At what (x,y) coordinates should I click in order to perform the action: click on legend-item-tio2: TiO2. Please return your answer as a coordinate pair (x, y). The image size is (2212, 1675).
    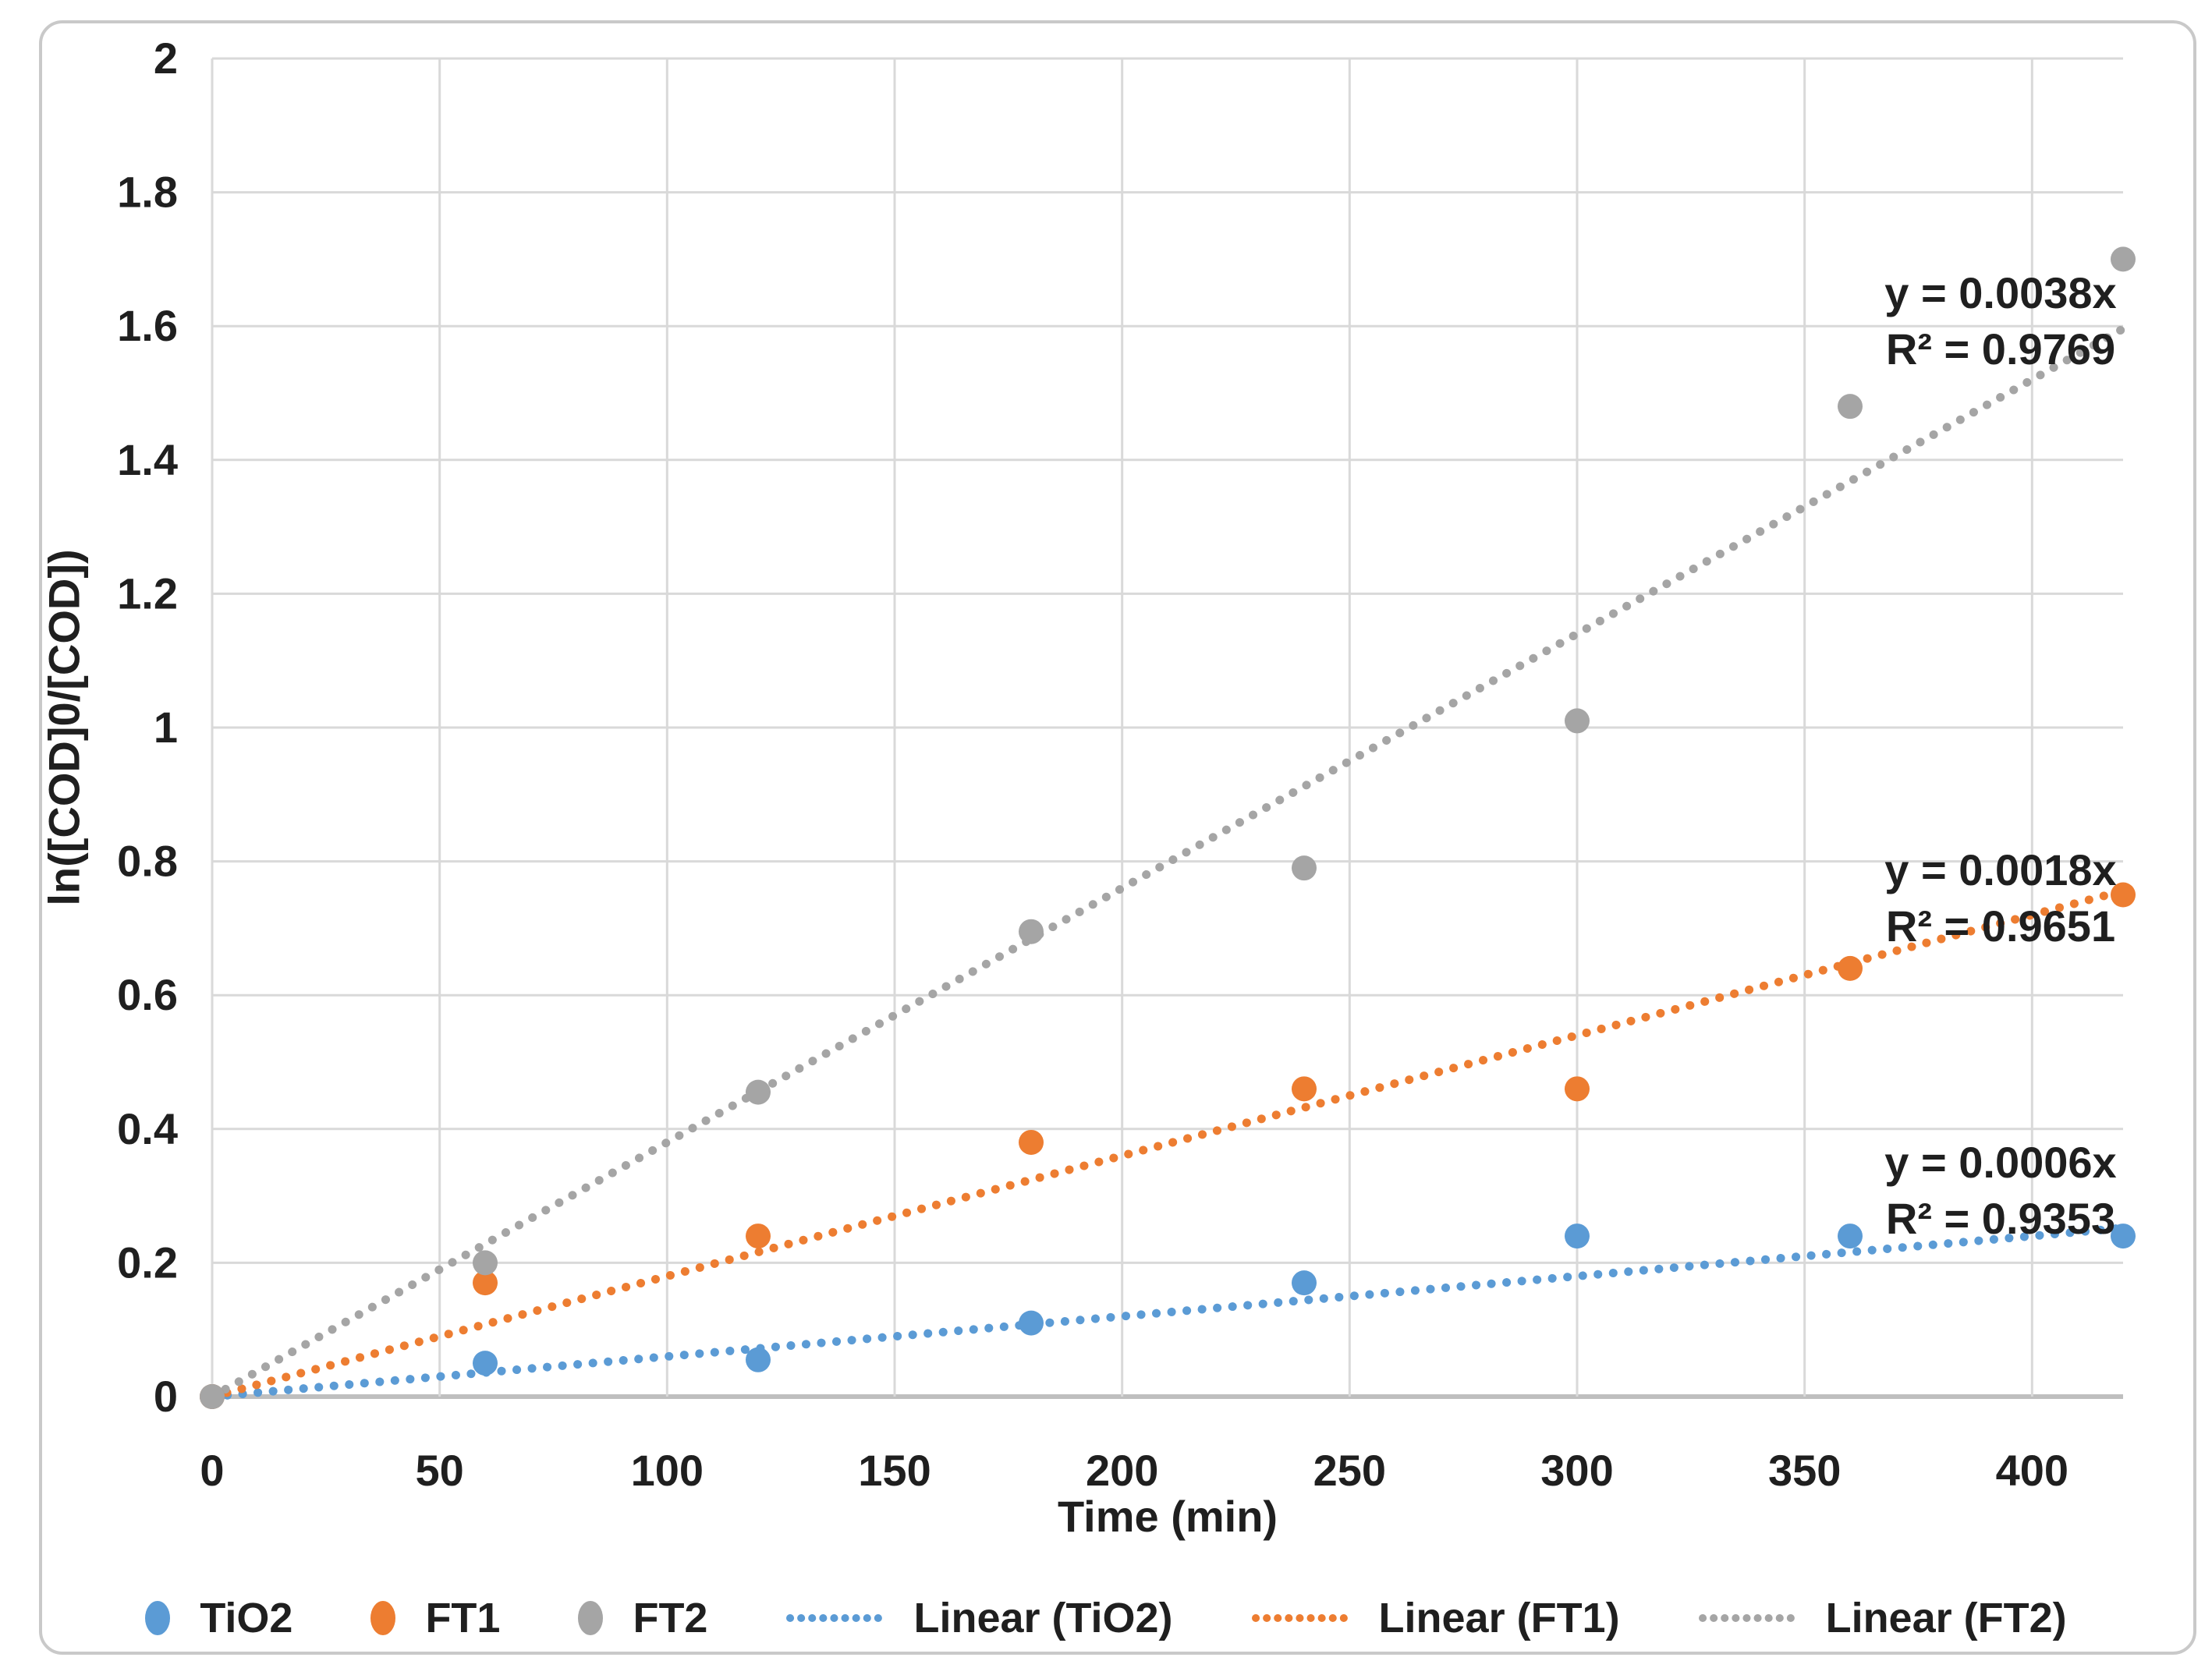
    Looking at the image, I should click on (218, 1618).